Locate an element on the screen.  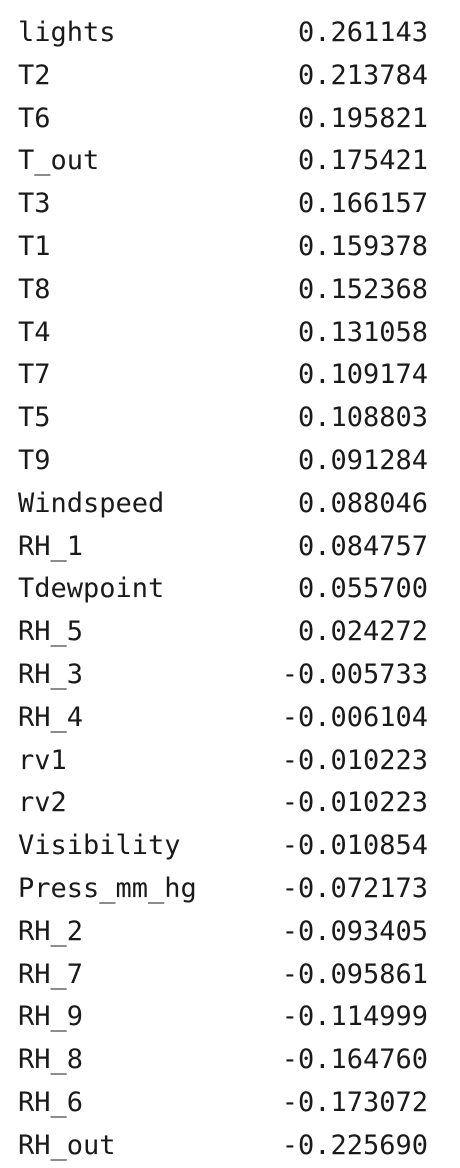
series-row: T_out 0.175421 is located at coordinates (230, 161).